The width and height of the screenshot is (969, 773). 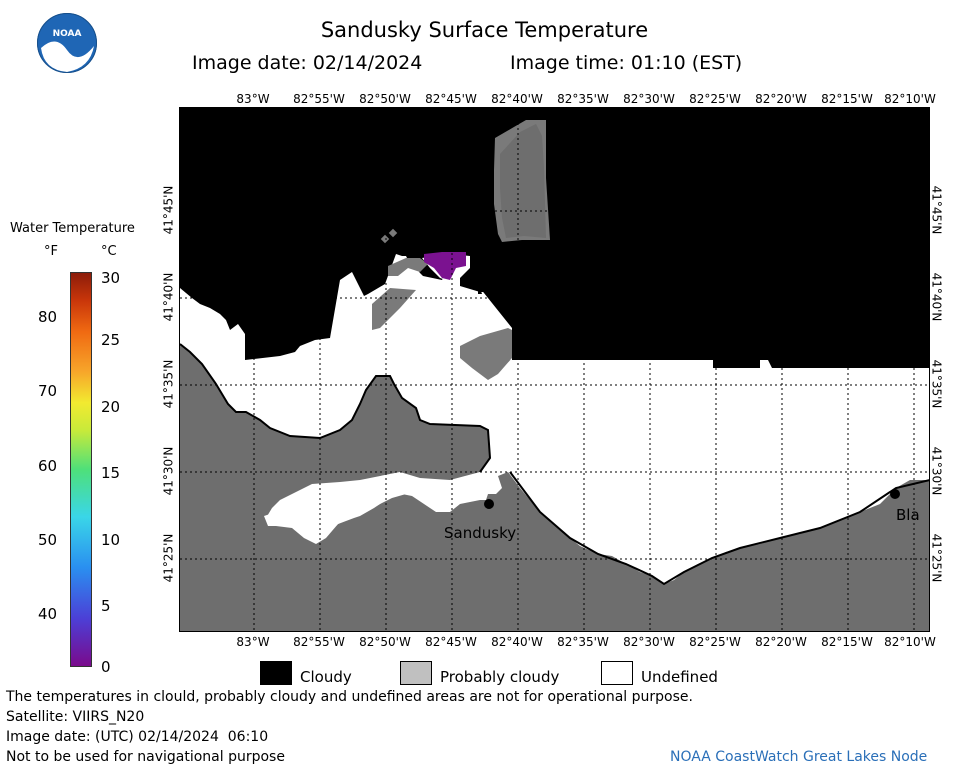 What do you see at coordinates (168, 384) in the screenshot?
I see `lat-label-left-3: 41°35'N` at bounding box center [168, 384].